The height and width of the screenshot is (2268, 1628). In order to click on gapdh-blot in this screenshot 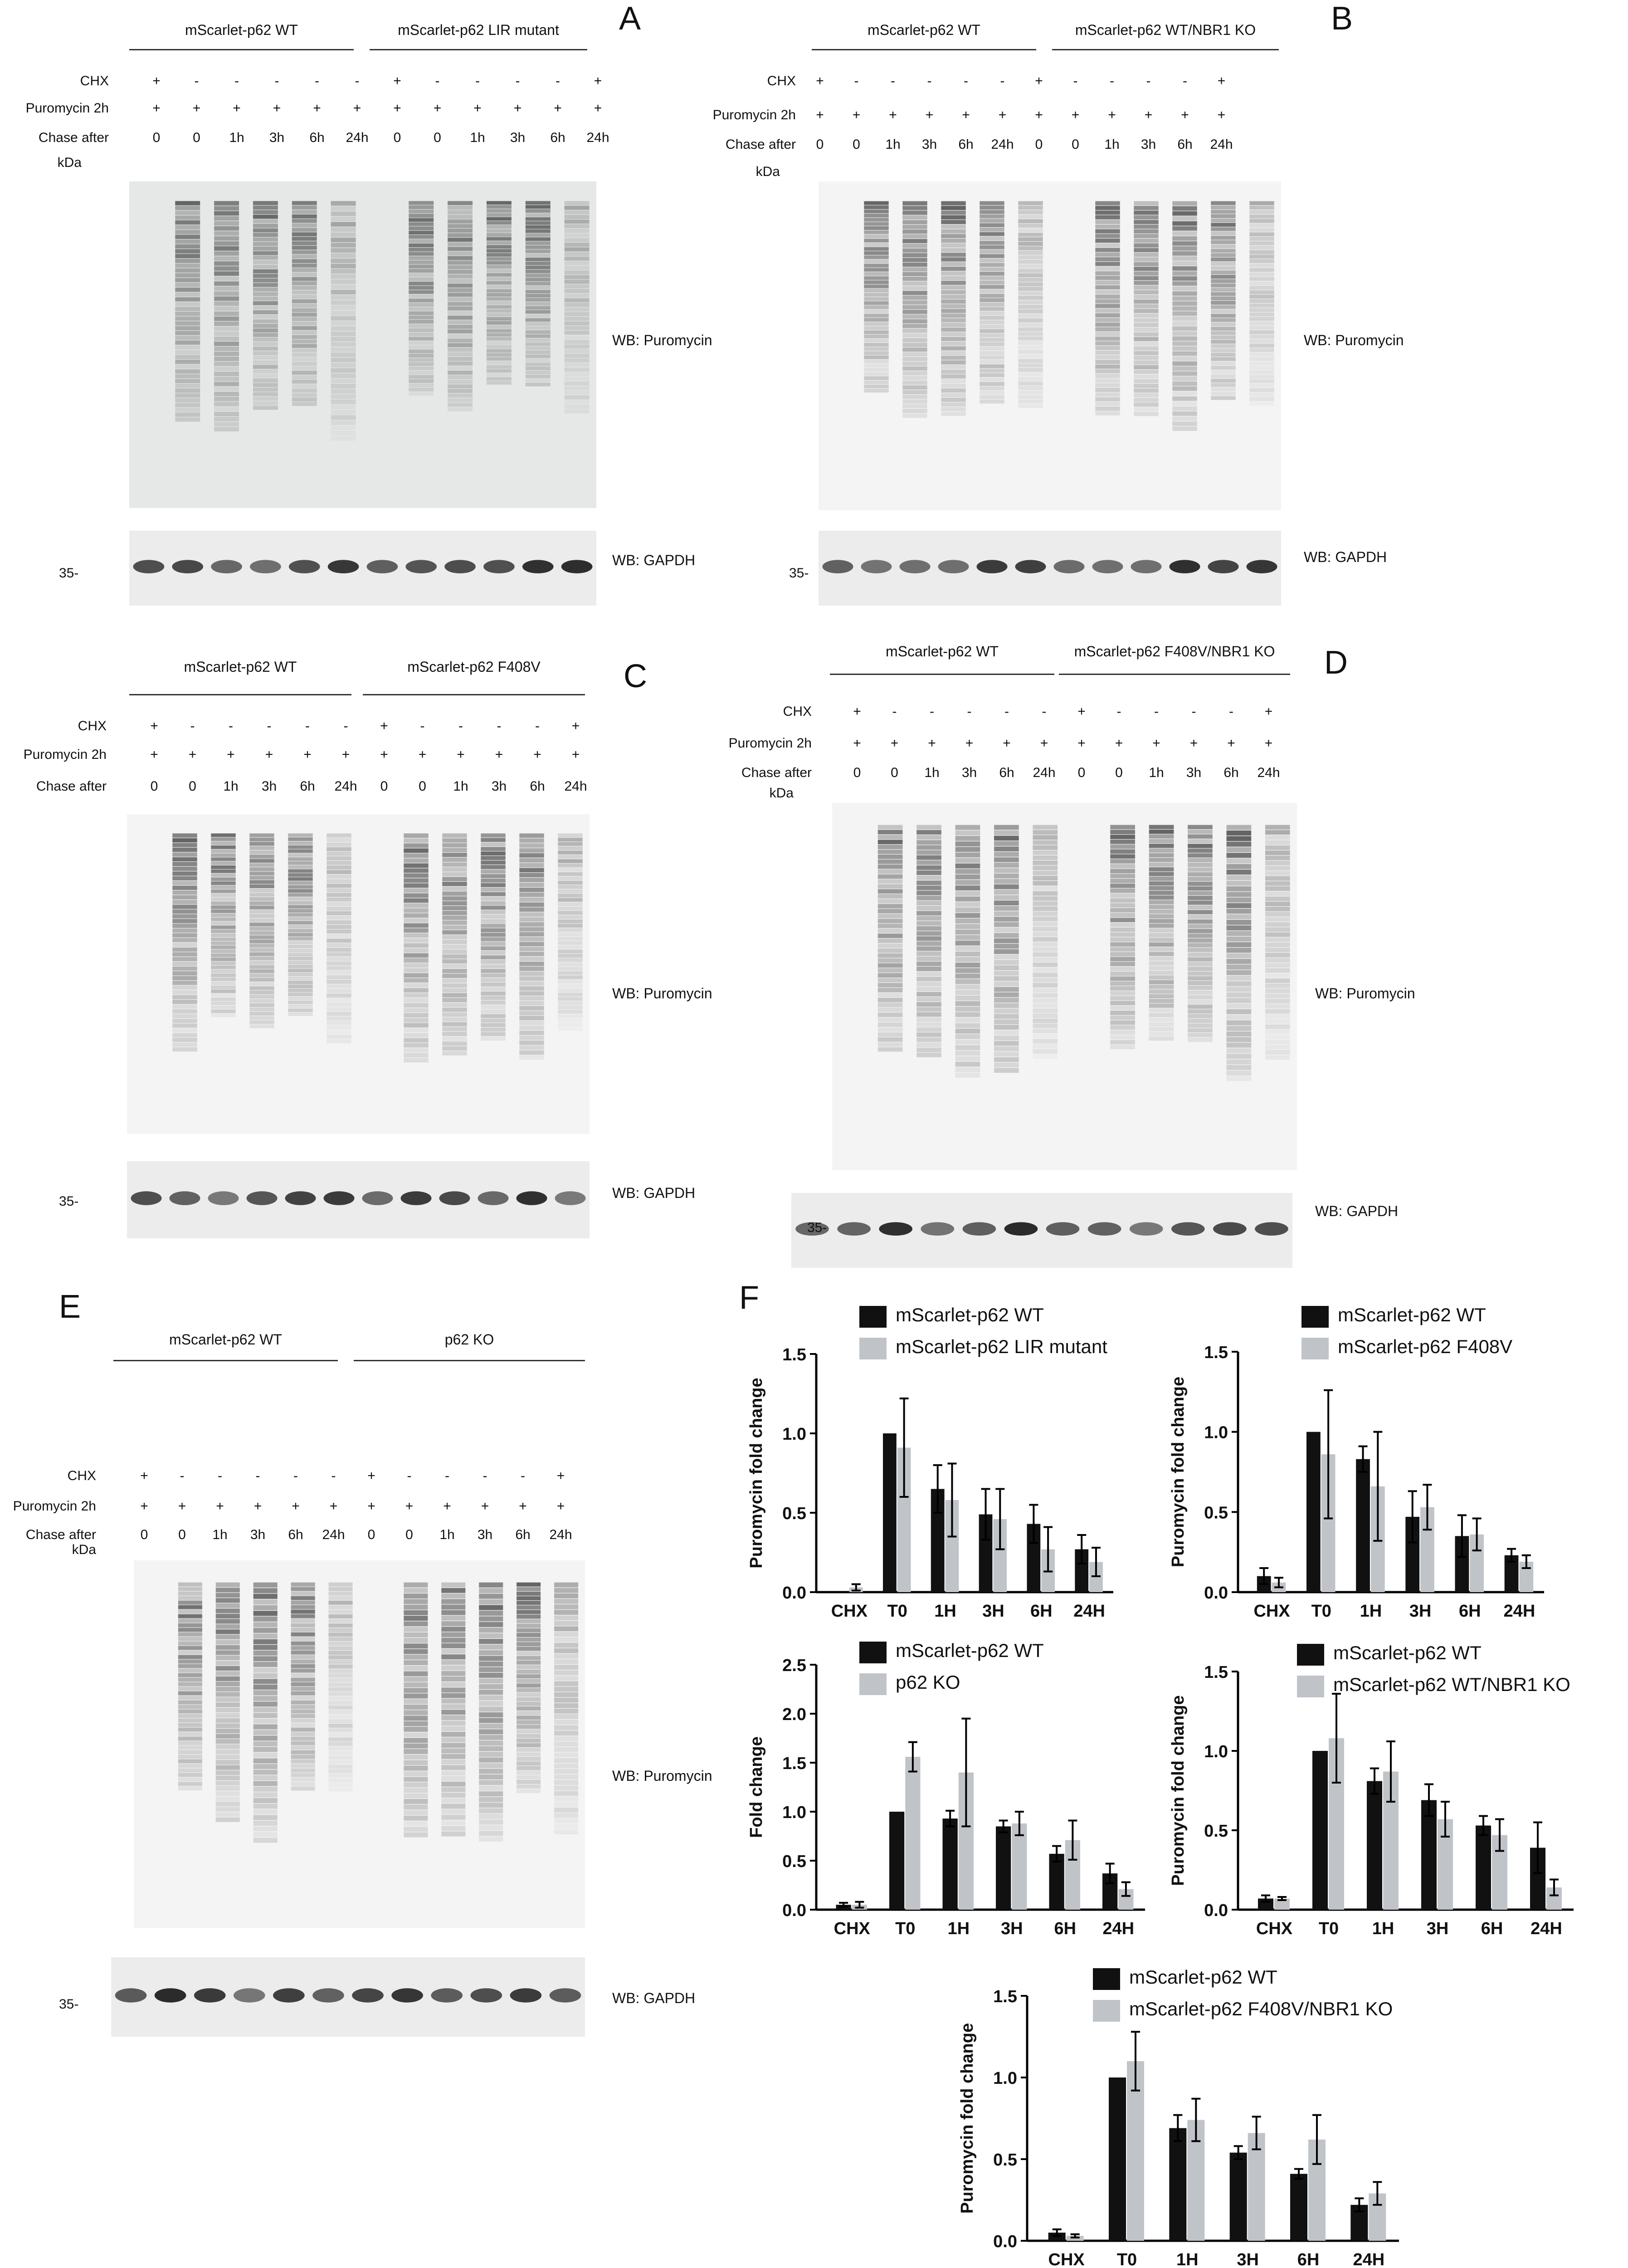, I will do `click(1050, 568)`.